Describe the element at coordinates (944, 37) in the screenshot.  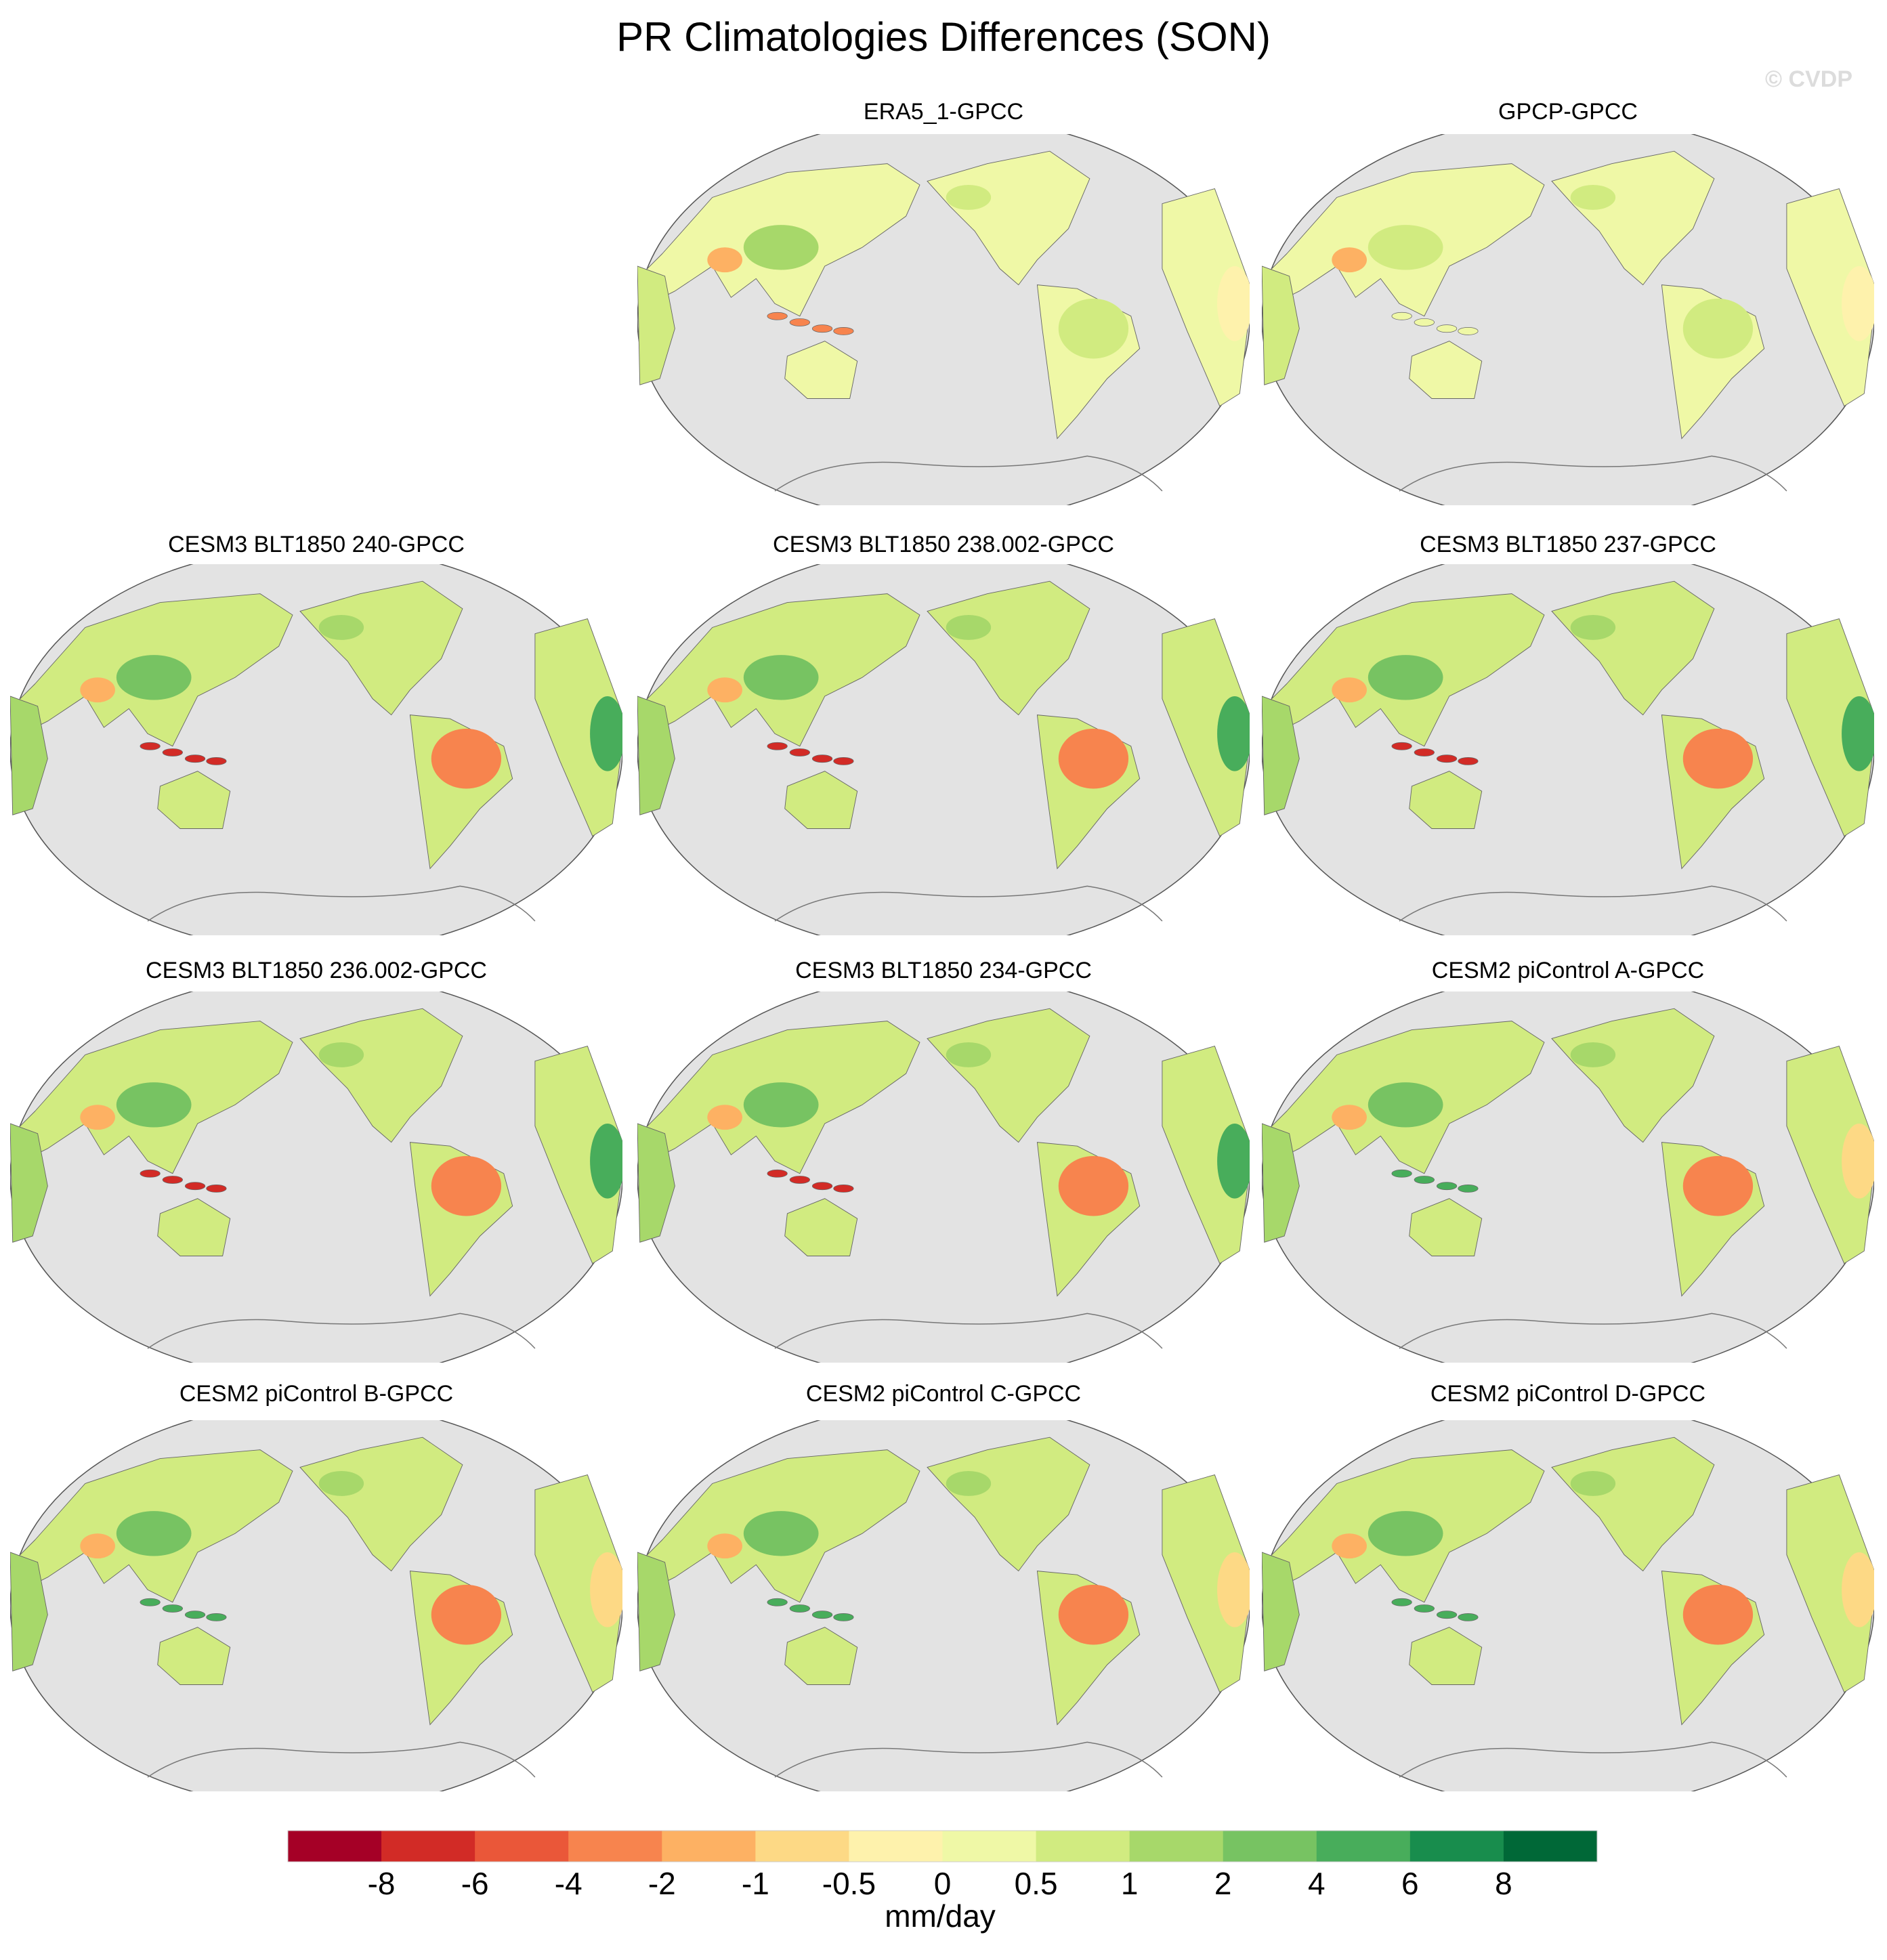
I see `figure-title: PR Climatologies Differences (SON)` at that location.